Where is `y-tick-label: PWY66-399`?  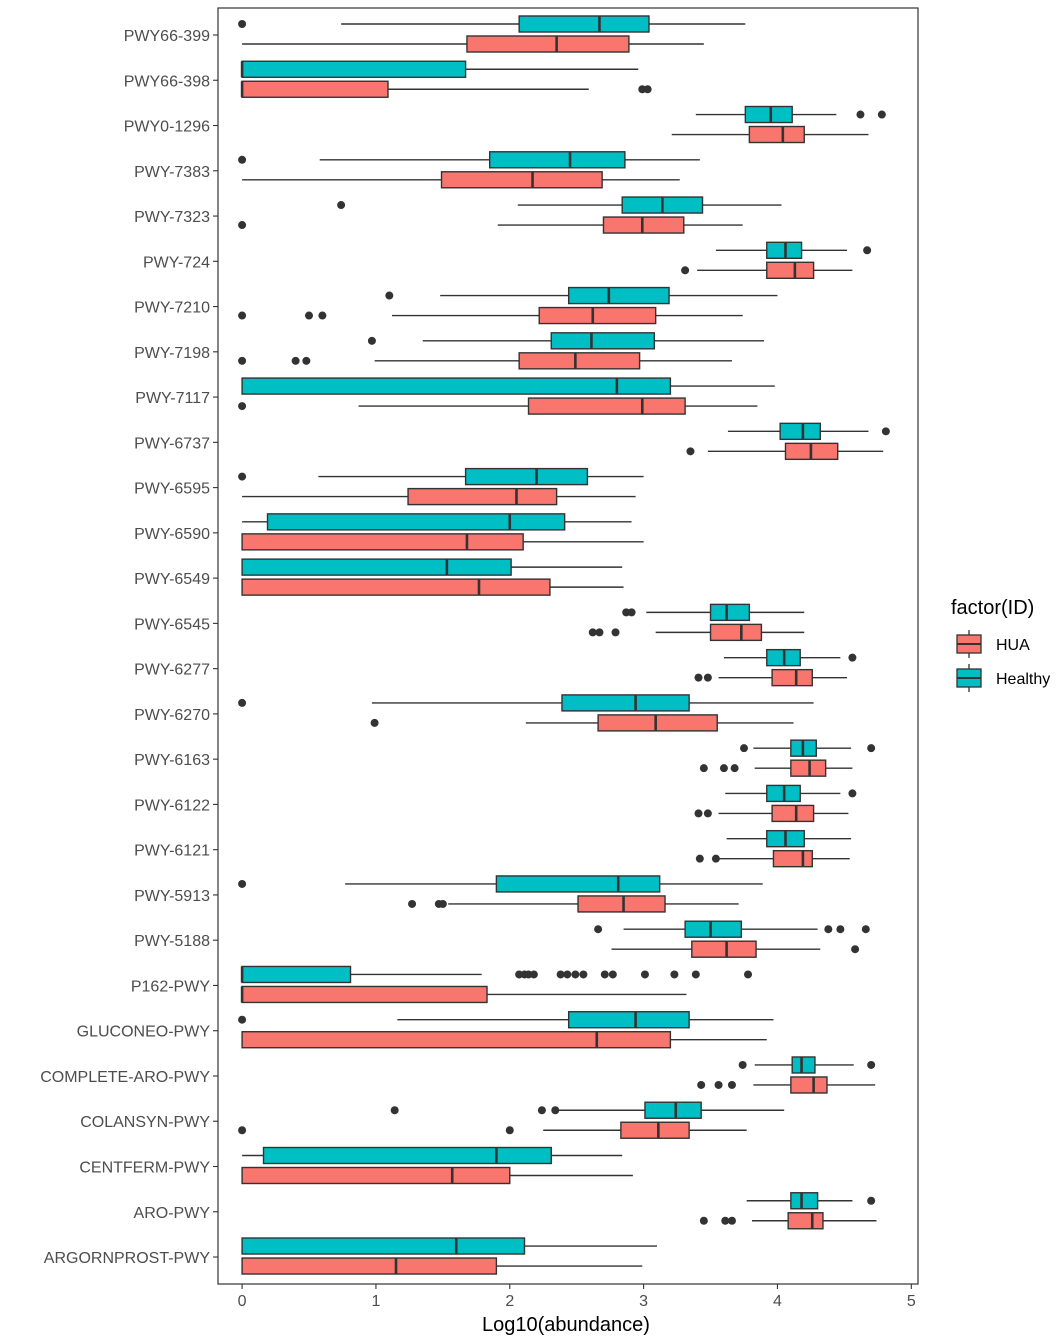
y-tick-label: PWY66-399 is located at coordinates (167, 36).